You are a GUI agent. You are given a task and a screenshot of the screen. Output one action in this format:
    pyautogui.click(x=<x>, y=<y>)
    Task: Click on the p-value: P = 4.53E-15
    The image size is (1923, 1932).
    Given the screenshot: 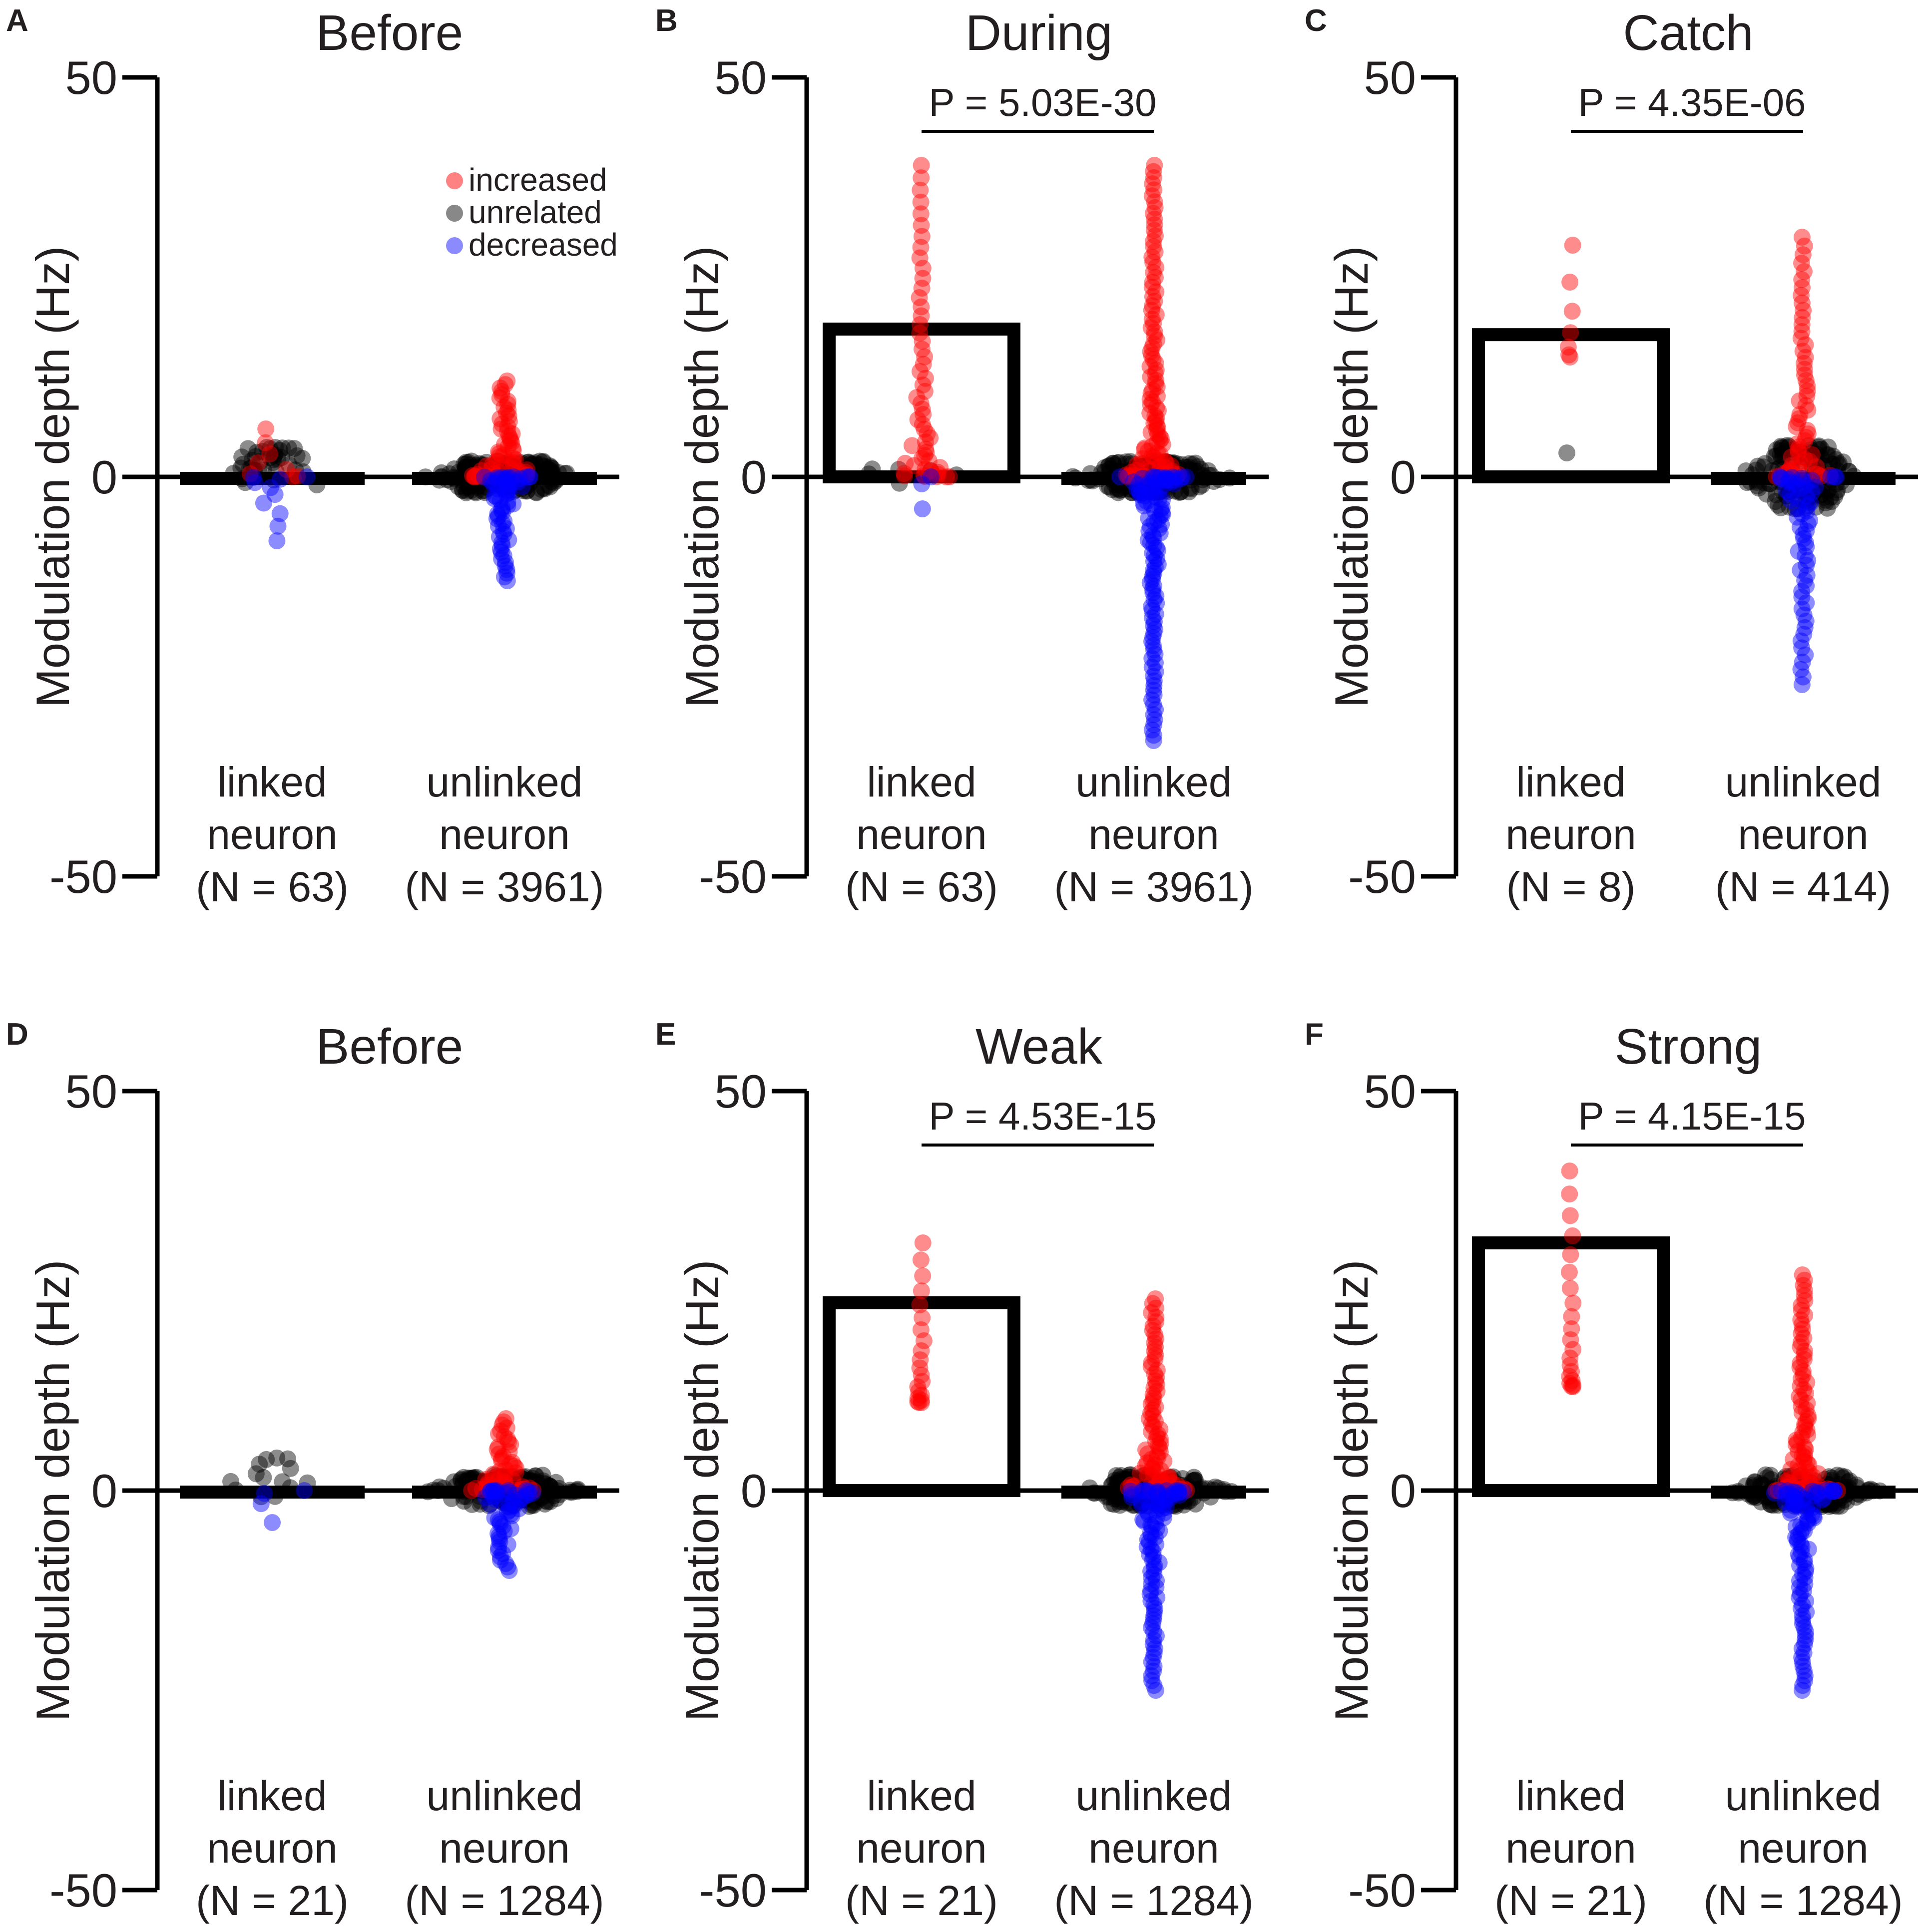 What is the action you would take?
    pyautogui.click(x=1042, y=1116)
    